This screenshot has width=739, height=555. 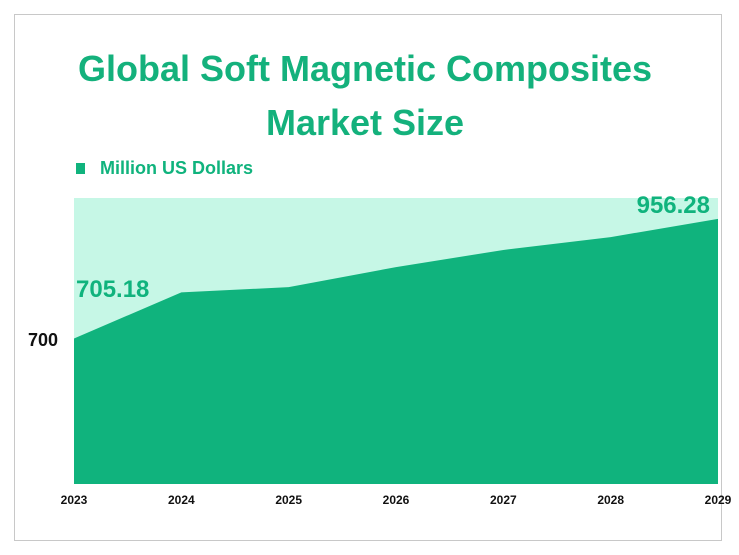 What do you see at coordinates (288, 500) in the screenshot?
I see `x-tick-label: 2025` at bounding box center [288, 500].